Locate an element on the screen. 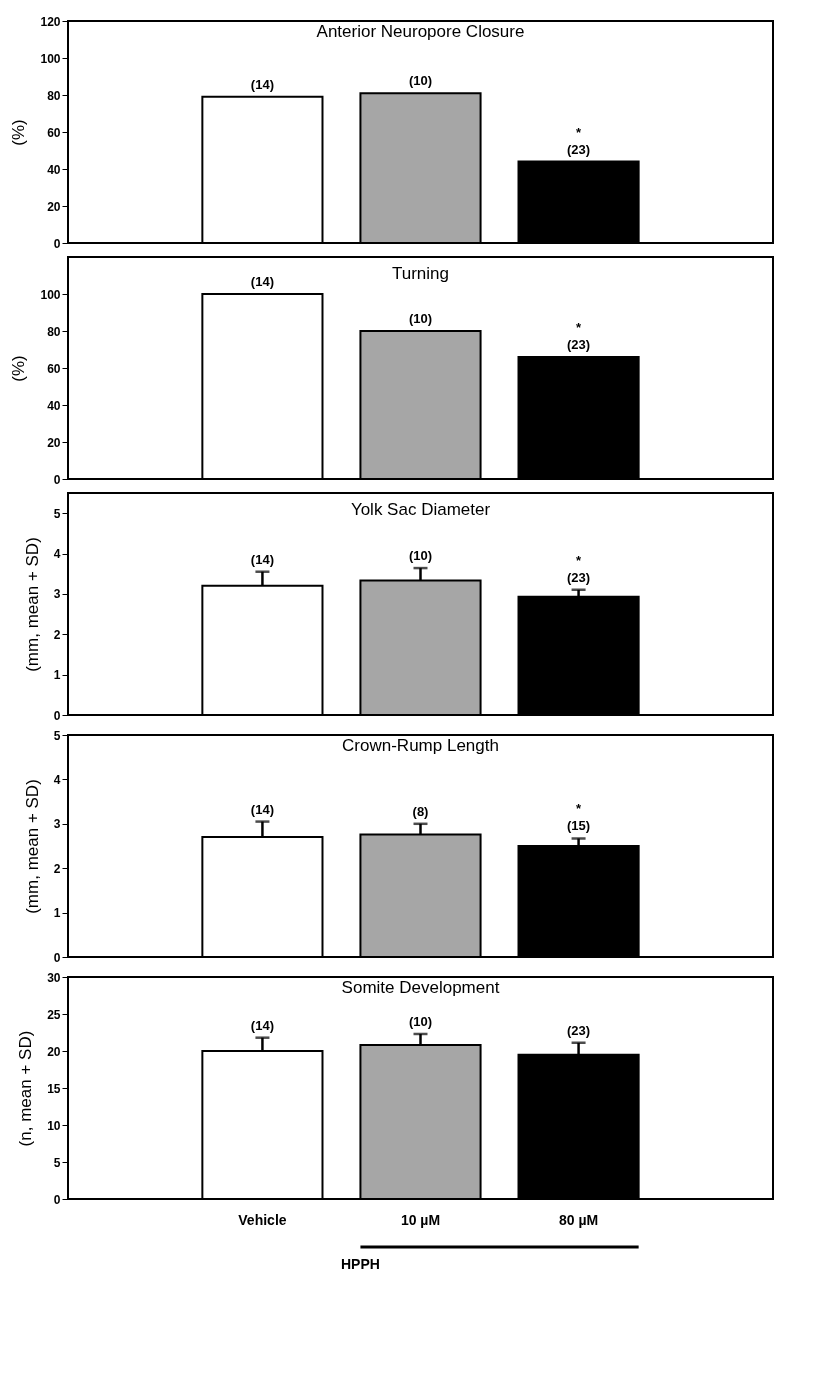 This screenshot has width=819, height=1382. y-tick-label: 10 is located at coordinates (54, 1125).